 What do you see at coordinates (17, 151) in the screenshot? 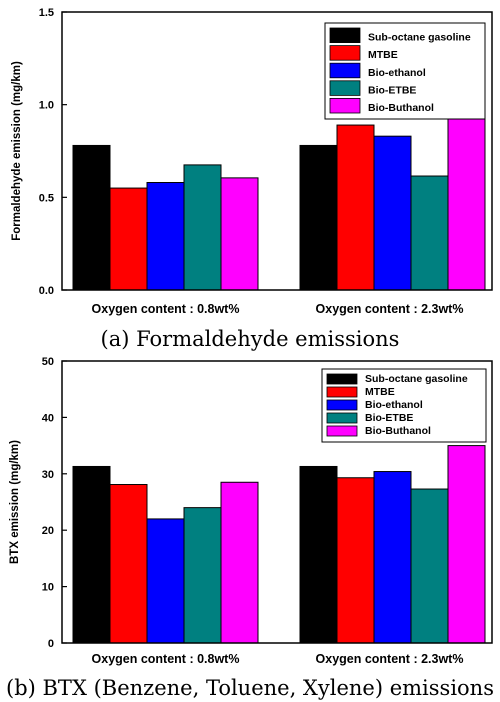
I see `y-axis-label: Formaldehyde emission (mg/km)` at bounding box center [17, 151].